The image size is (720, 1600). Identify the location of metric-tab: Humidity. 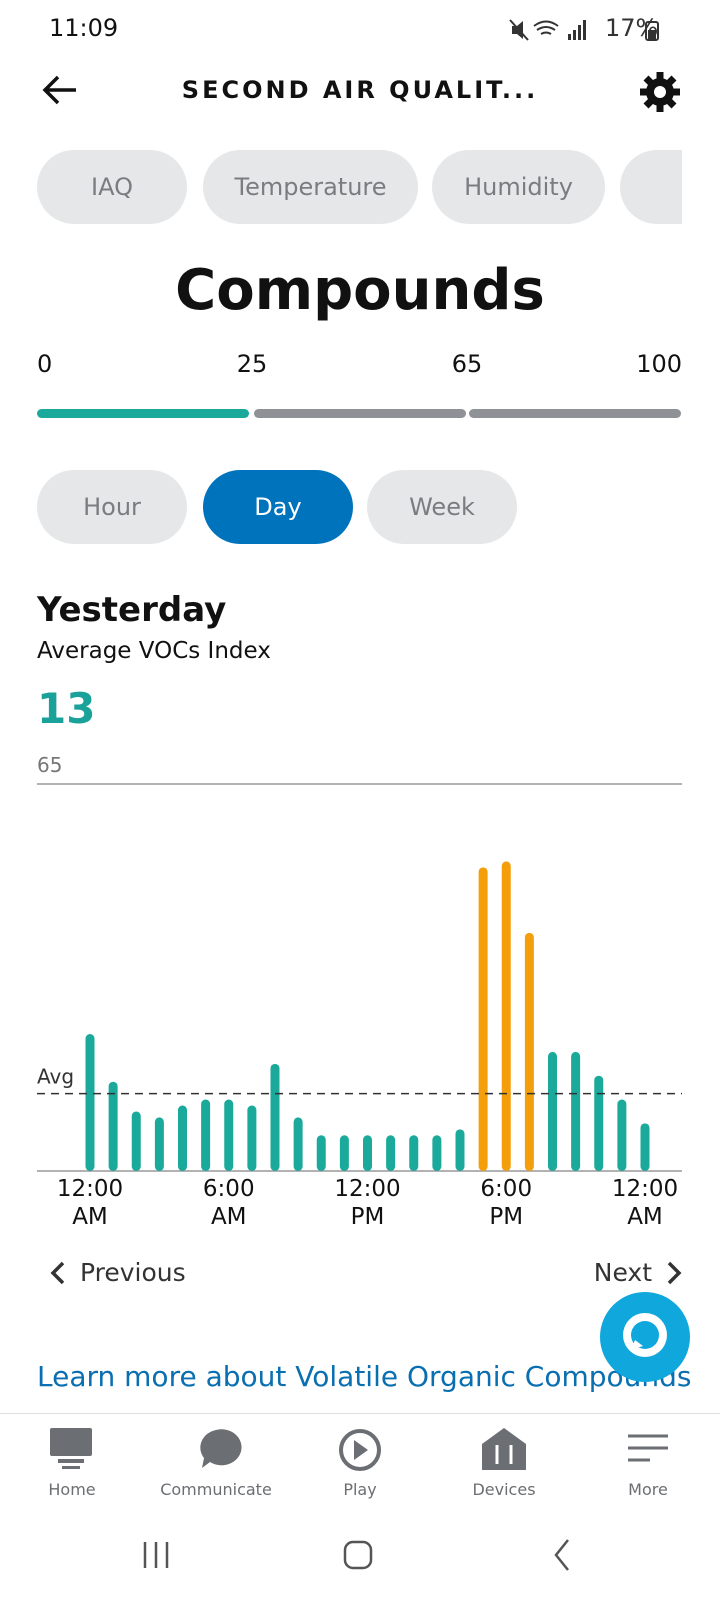
(518, 187).